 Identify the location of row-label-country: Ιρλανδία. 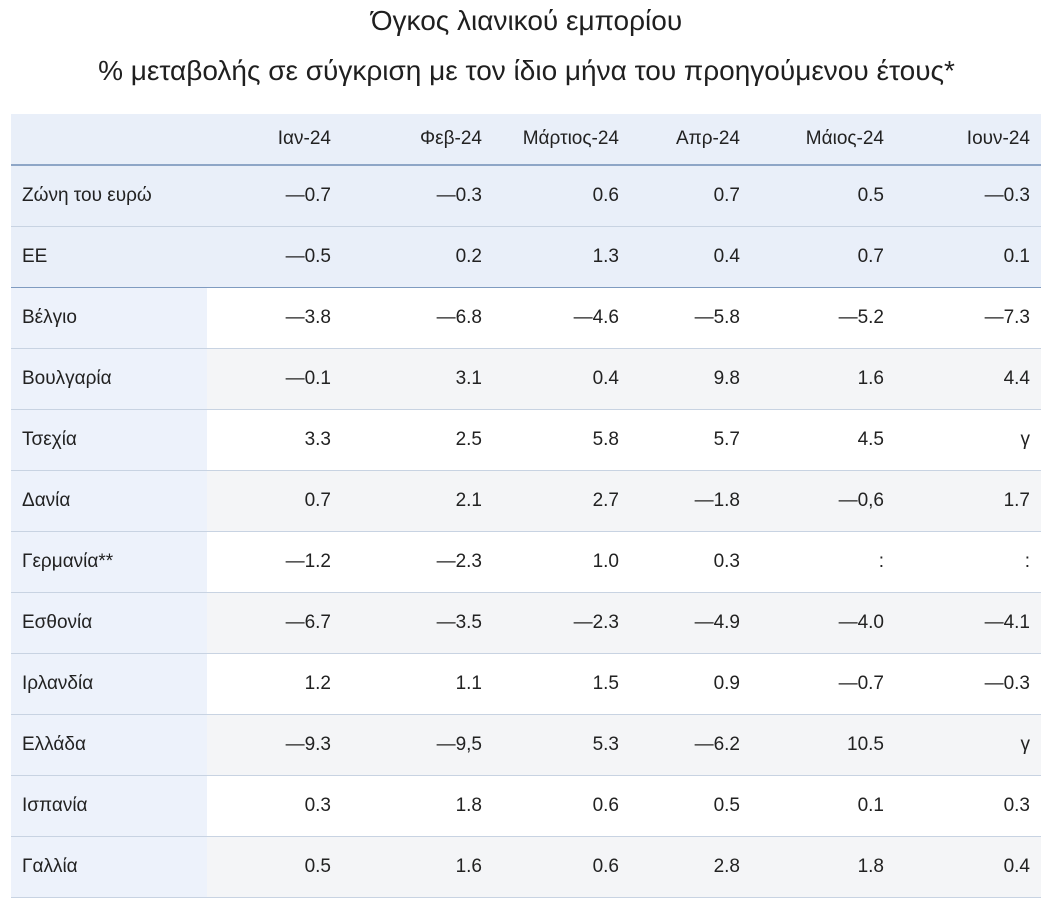
(109, 684).